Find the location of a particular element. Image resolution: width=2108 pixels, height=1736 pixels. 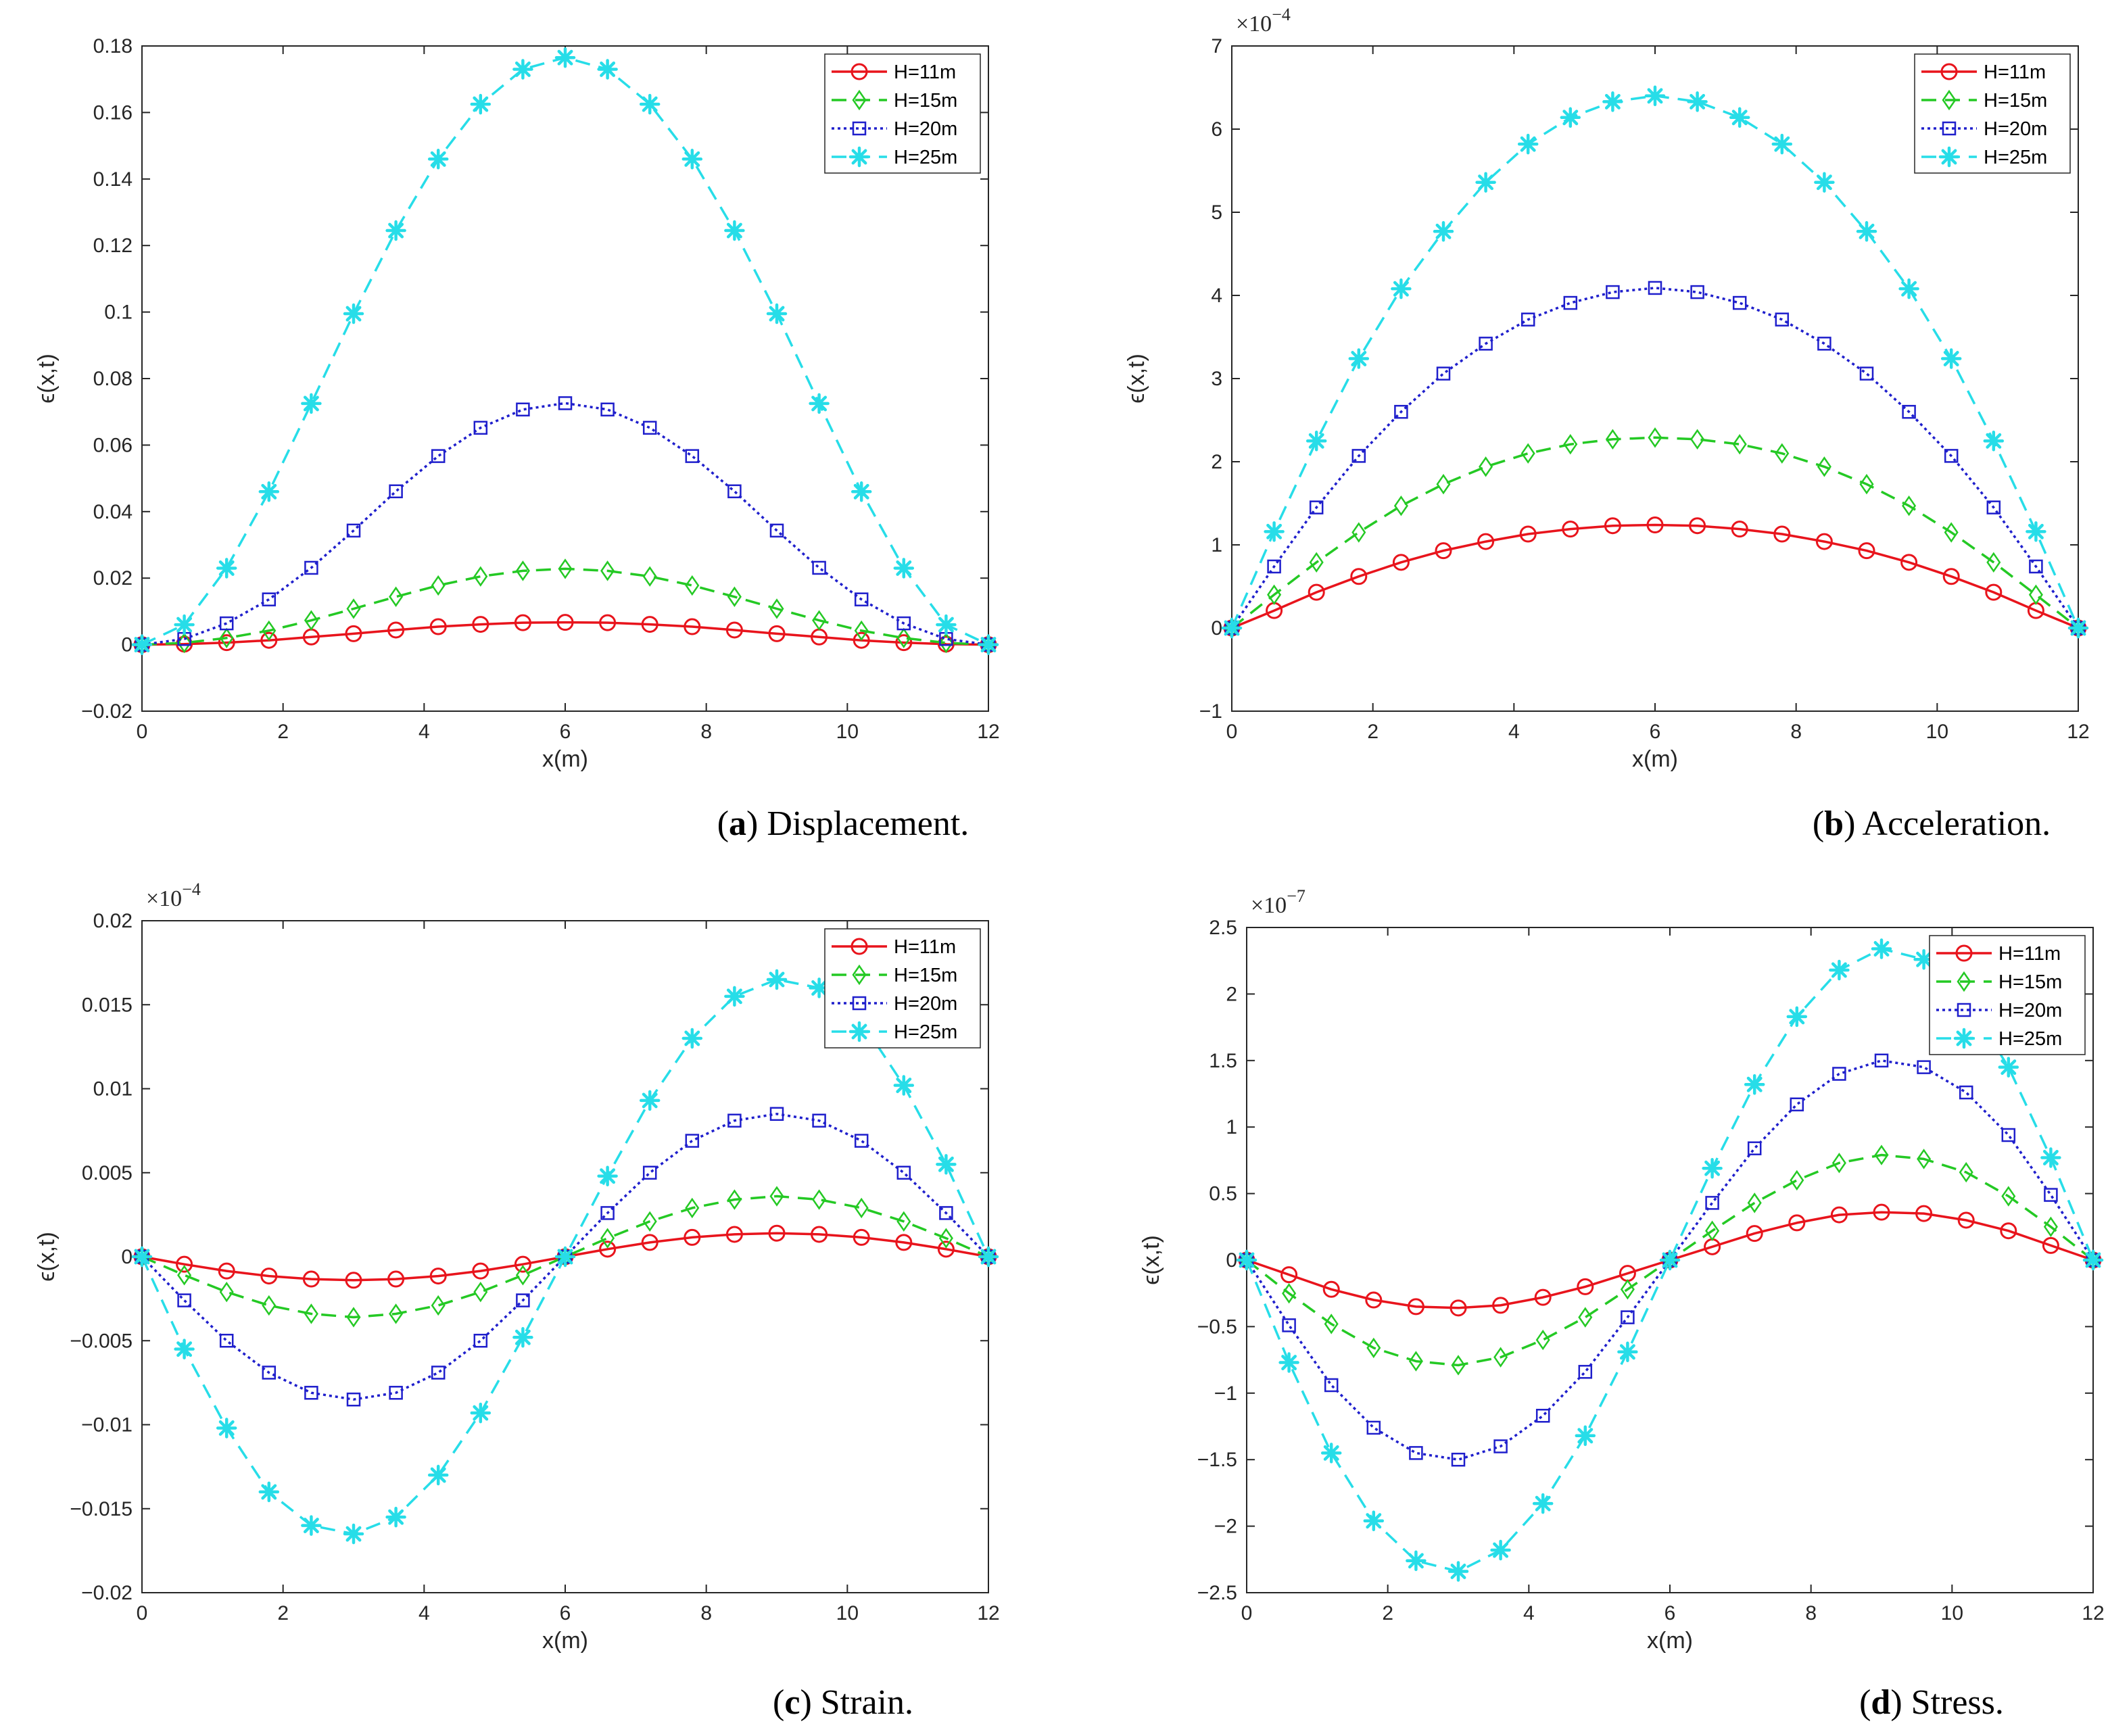

y-tick-label: −0.02 is located at coordinates (107, 1593).